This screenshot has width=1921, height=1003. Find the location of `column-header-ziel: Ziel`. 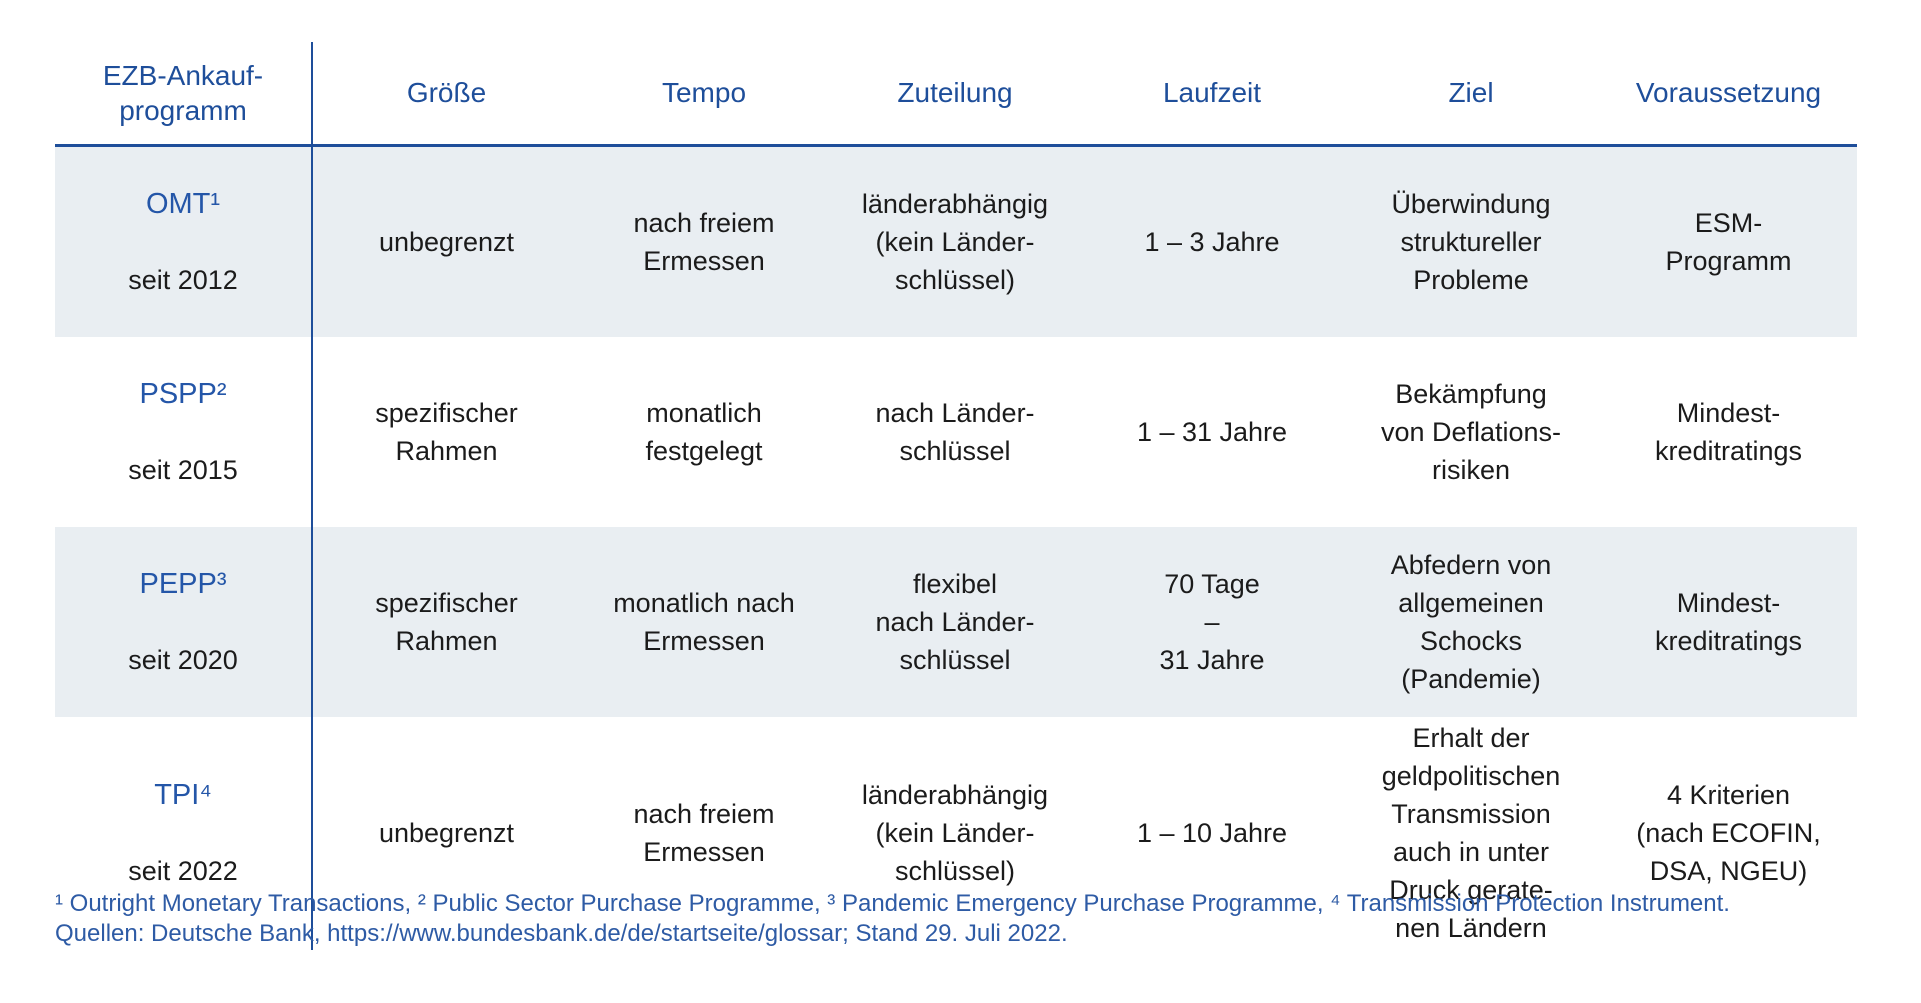

column-header-ziel: Ziel is located at coordinates (1471, 94).